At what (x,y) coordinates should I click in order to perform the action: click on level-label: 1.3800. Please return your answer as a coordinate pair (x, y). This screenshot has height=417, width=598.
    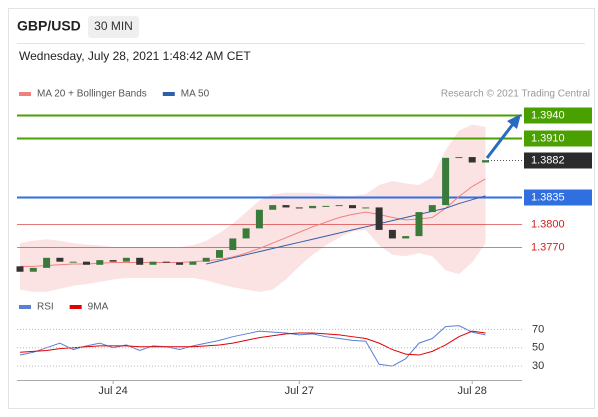
    Looking at the image, I should click on (548, 224).